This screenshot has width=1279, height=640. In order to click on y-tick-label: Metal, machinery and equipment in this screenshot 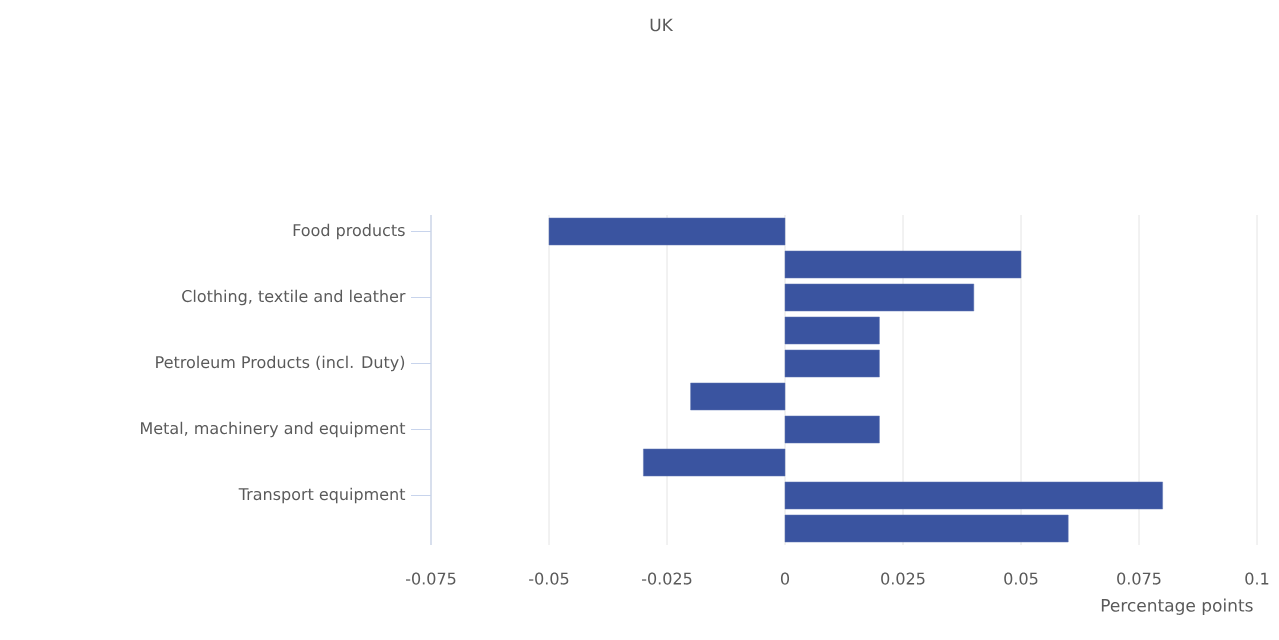, I will do `click(273, 429)`.